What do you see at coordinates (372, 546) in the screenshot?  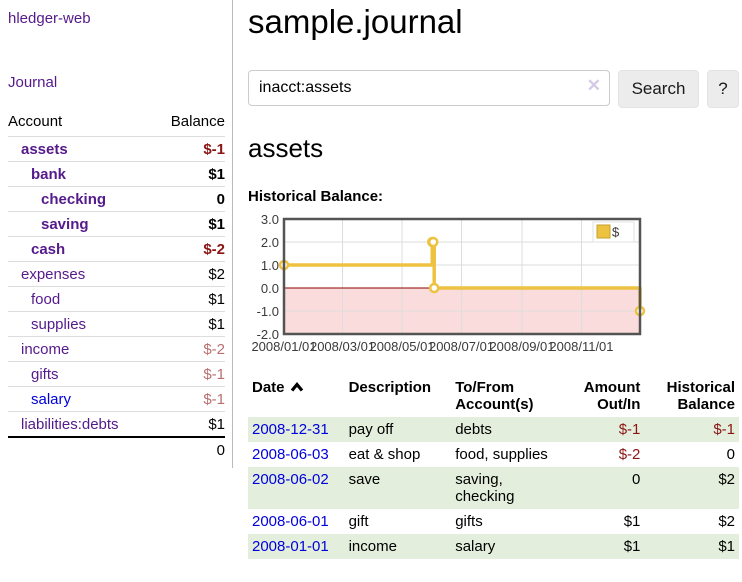 I see `transaction-description: income` at bounding box center [372, 546].